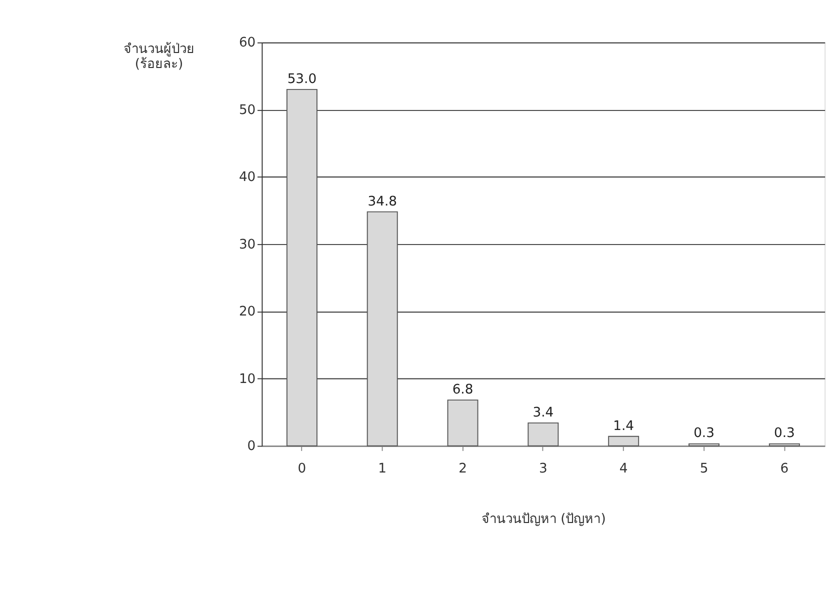 The image size is (834, 589). What do you see at coordinates (247, 178) in the screenshot?
I see `y-tick-label: 40` at bounding box center [247, 178].